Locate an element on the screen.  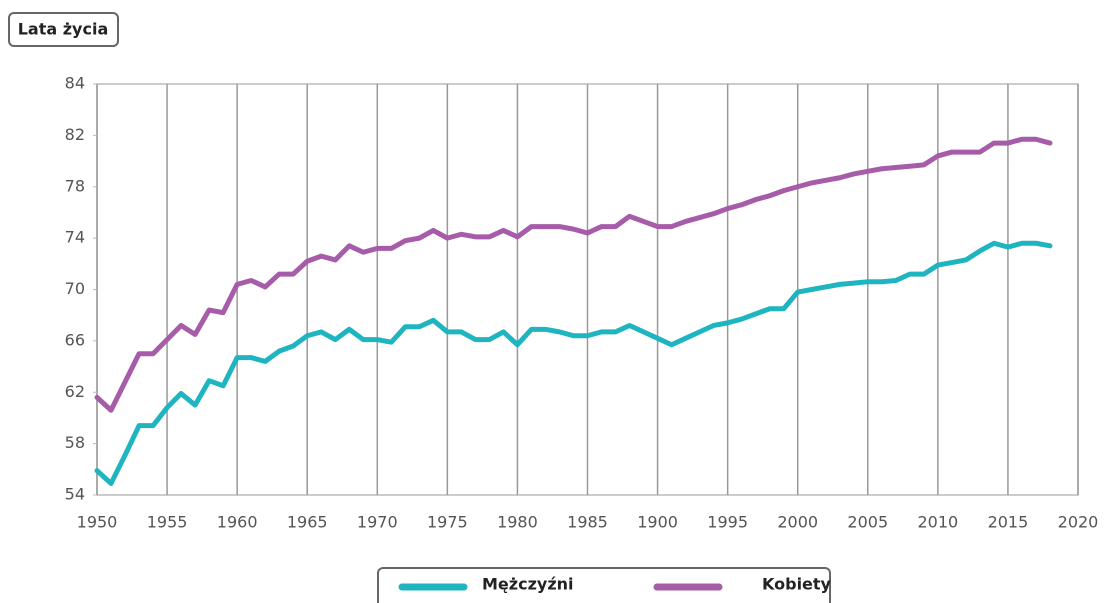
legend-label: Mężczyźni is located at coordinates (528, 584).